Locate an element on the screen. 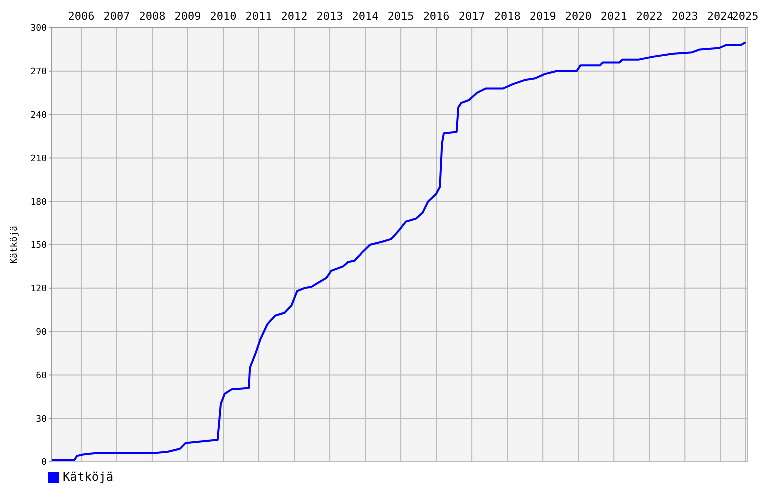  x-tick-label: 2007 is located at coordinates (117, 16).